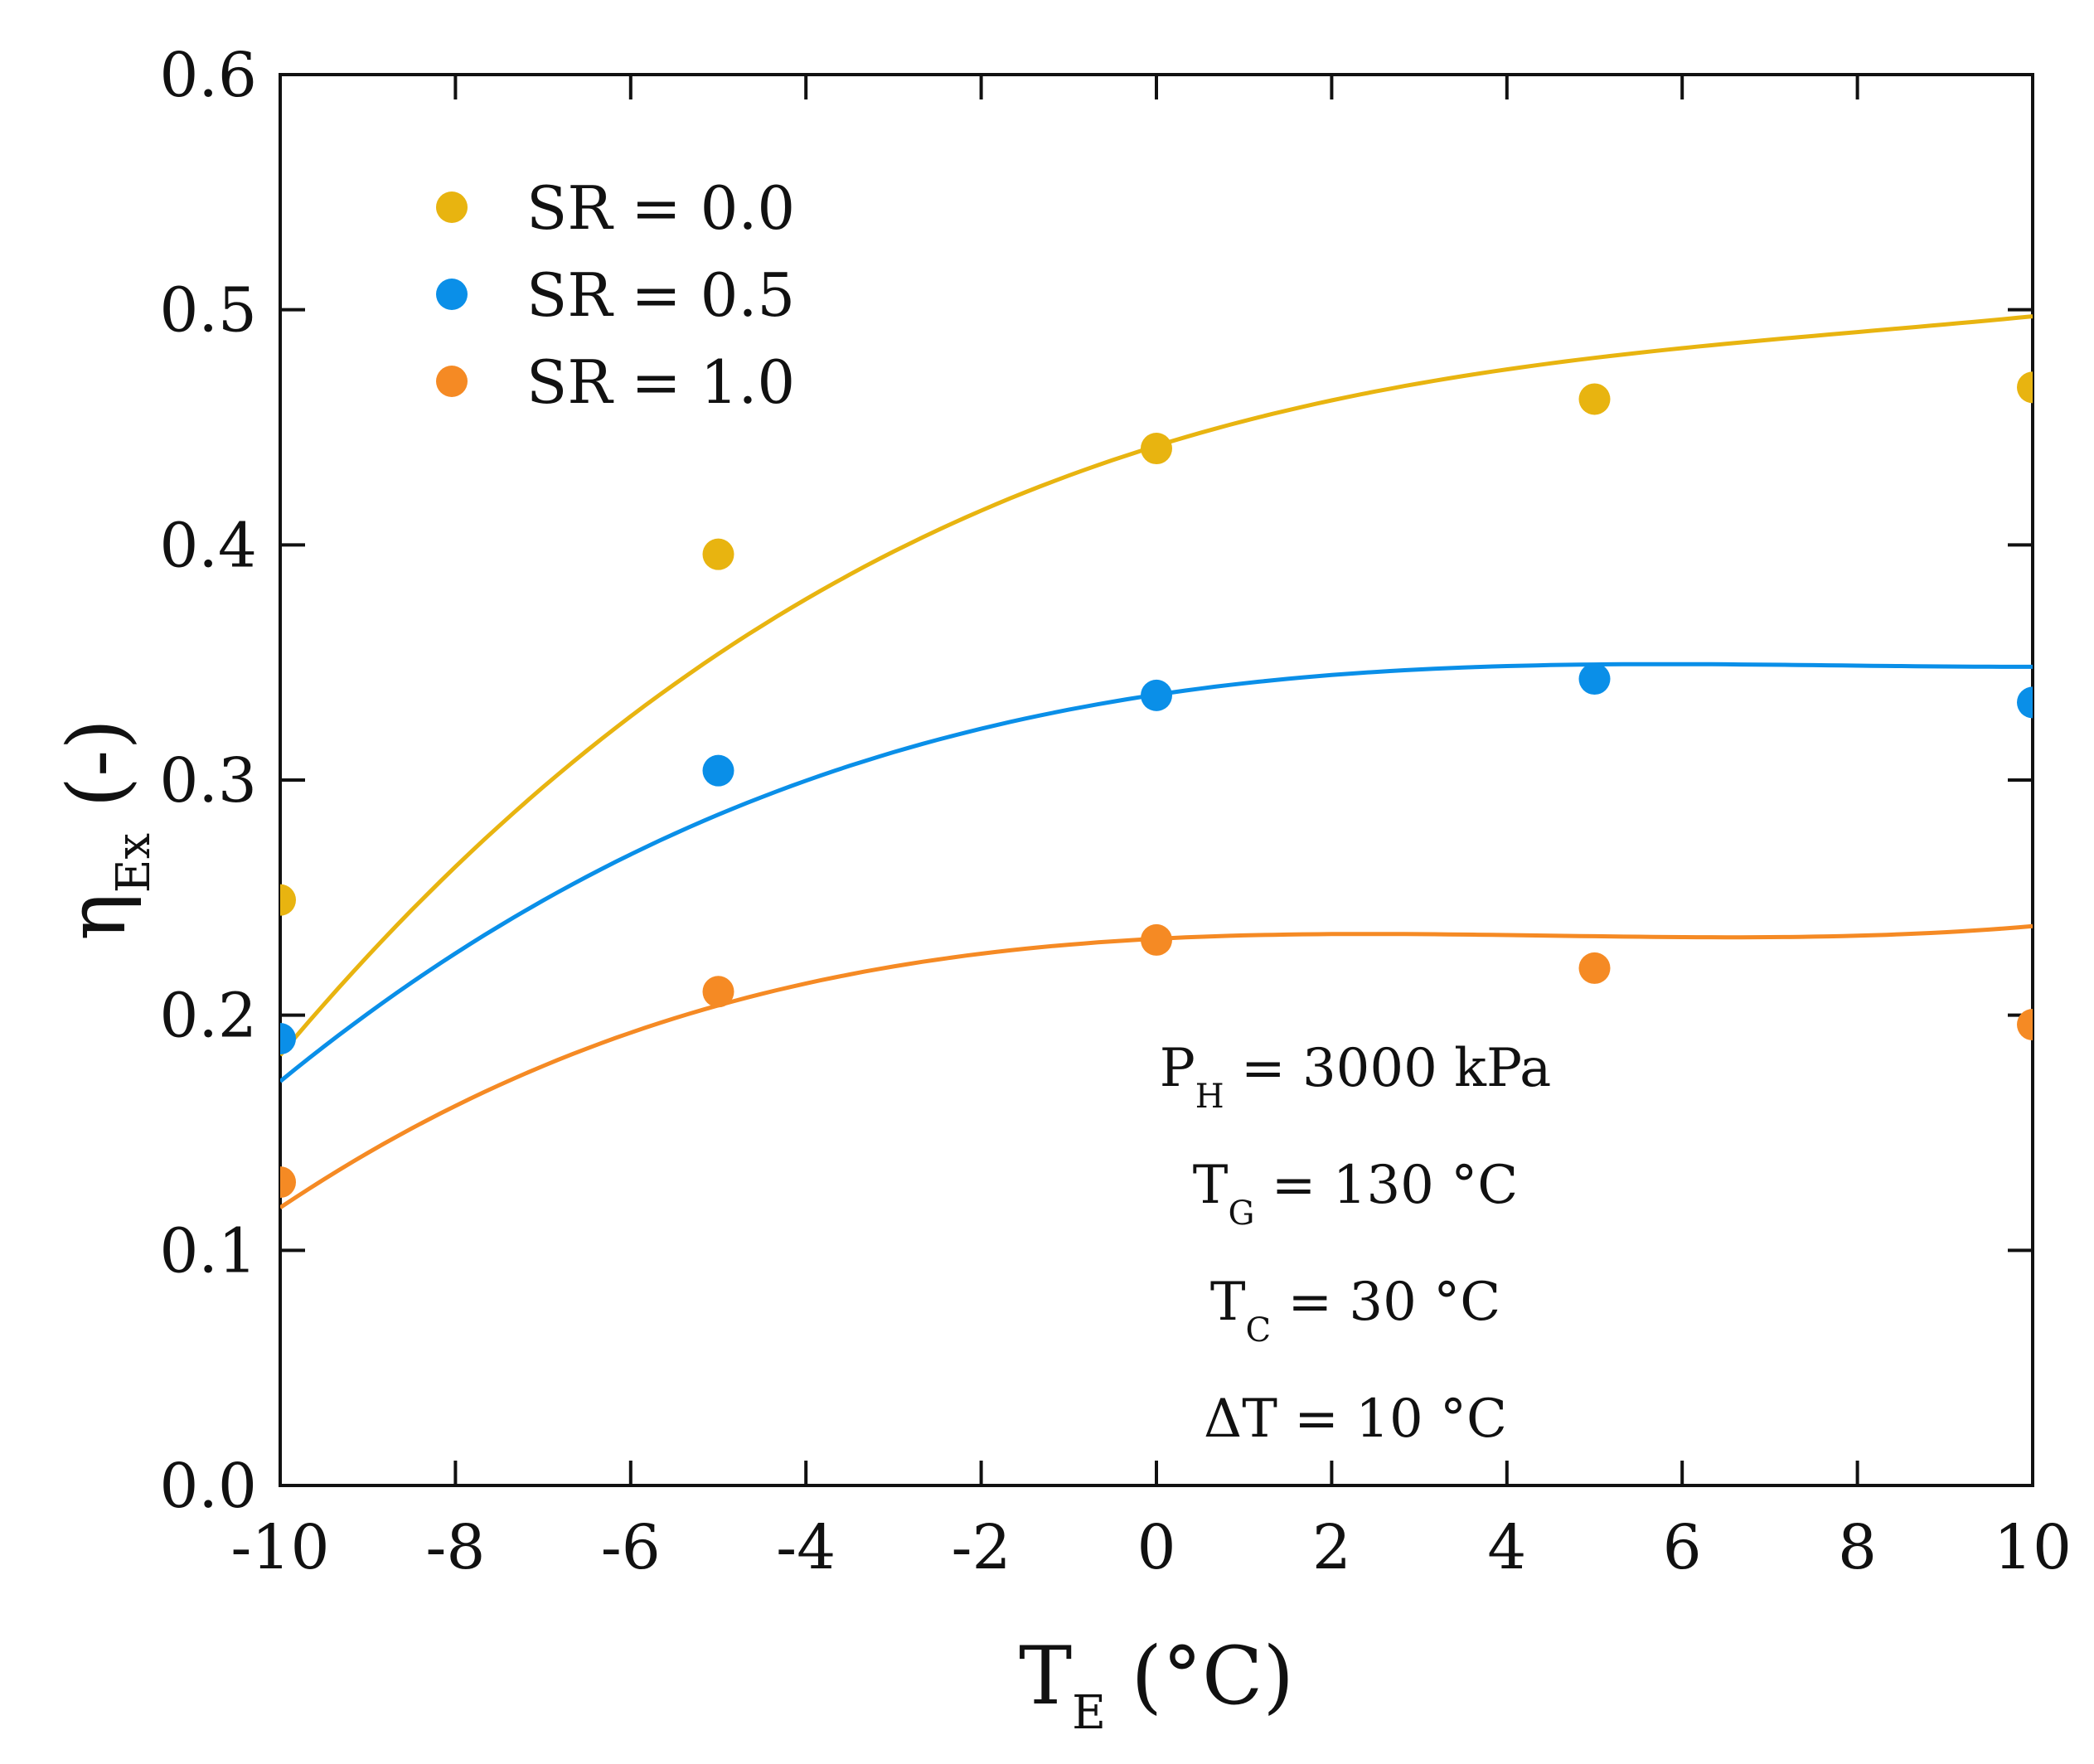 This screenshot has height=1764, width=2094. What do you see at coordinates (208, 310) in the screenshot?
I see `y-tick-label: 0.5` at bounding box center [208, 310].